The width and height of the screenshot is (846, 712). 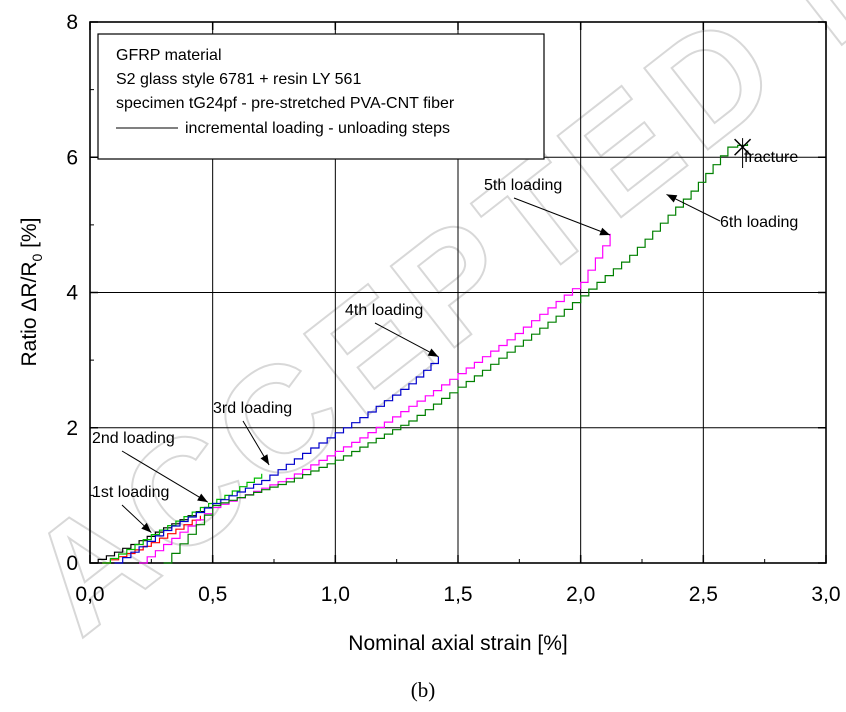 What do you see at coordinates (580, 594) in the screenshot?
I see `x-tick-label: 2,0` at bounding box center [580, 594].